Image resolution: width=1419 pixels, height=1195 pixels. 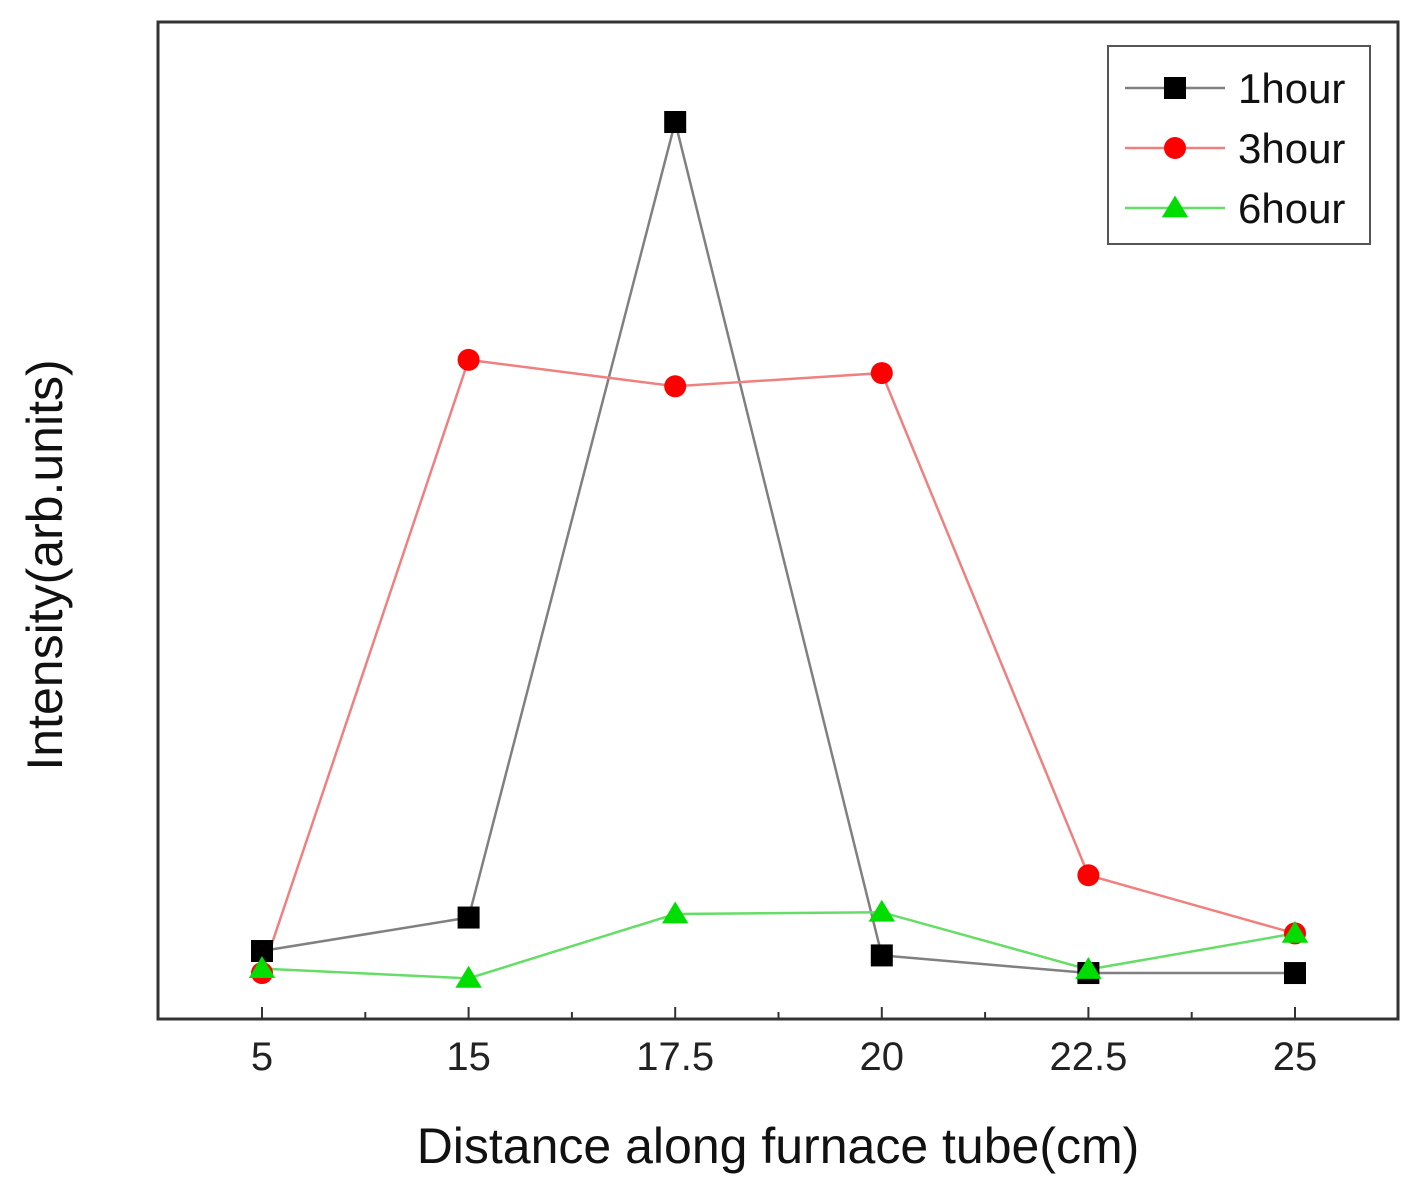 What do you see at coordinates (1291, 88) in the screenshot?
I see `legend-label: 1hour` at bounding box center [1291, 88].